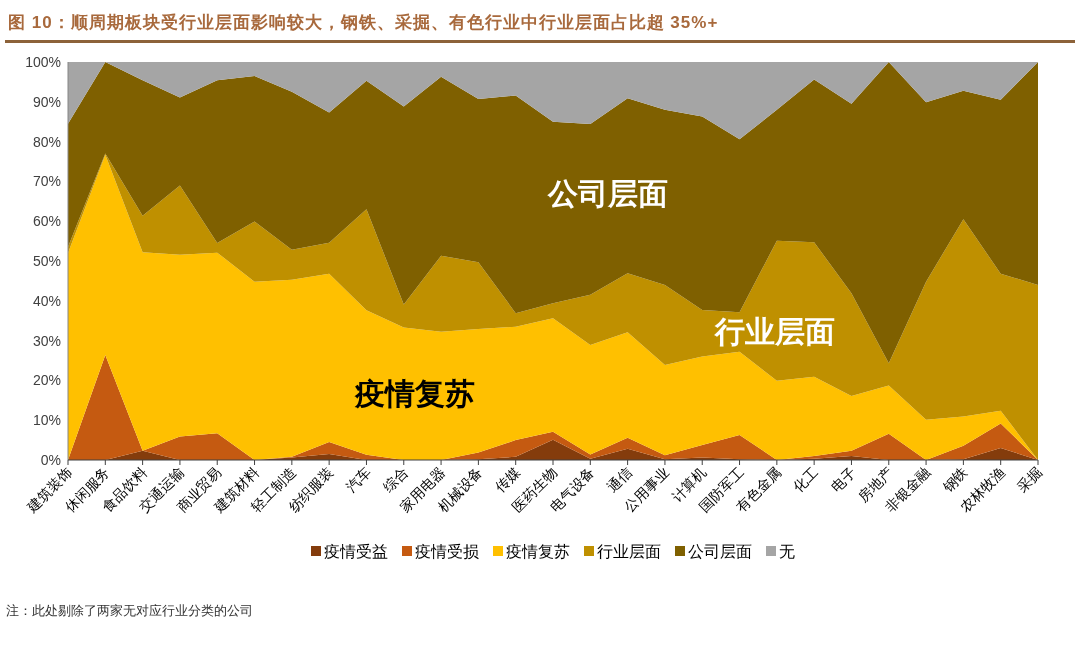 Image resolution: width=1080 pixels, height=652 pixels. Describe the element at coordinates (414, 393) in the screenshot. I see `annotation: 疫情复苏` at that location.